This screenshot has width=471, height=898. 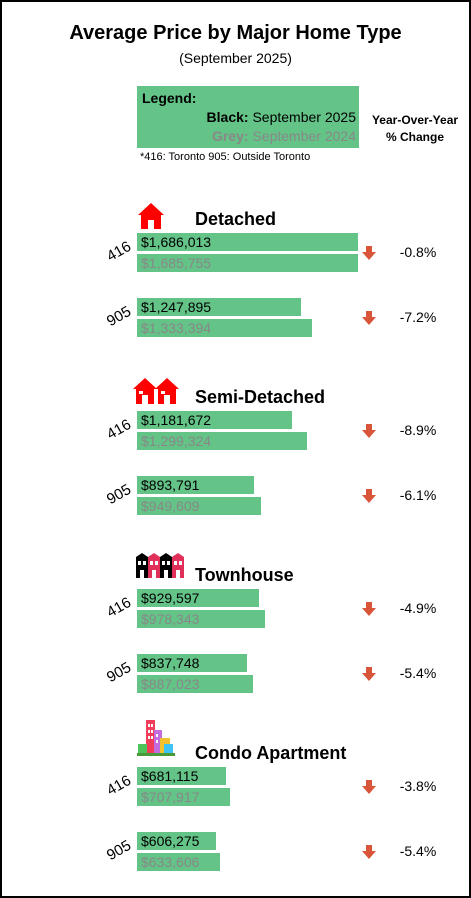 I want to click on yoy-change: -7.2%, so click(x=418, y=317).